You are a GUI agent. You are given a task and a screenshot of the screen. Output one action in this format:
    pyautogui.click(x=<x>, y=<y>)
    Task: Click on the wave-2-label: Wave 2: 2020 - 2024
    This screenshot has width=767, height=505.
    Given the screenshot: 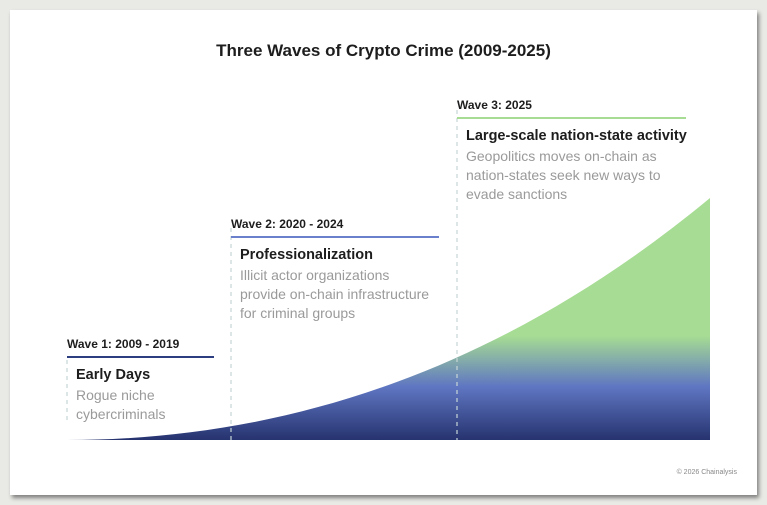 What is the action you would take?
    pyautogui.click(x=287, y=224)
    